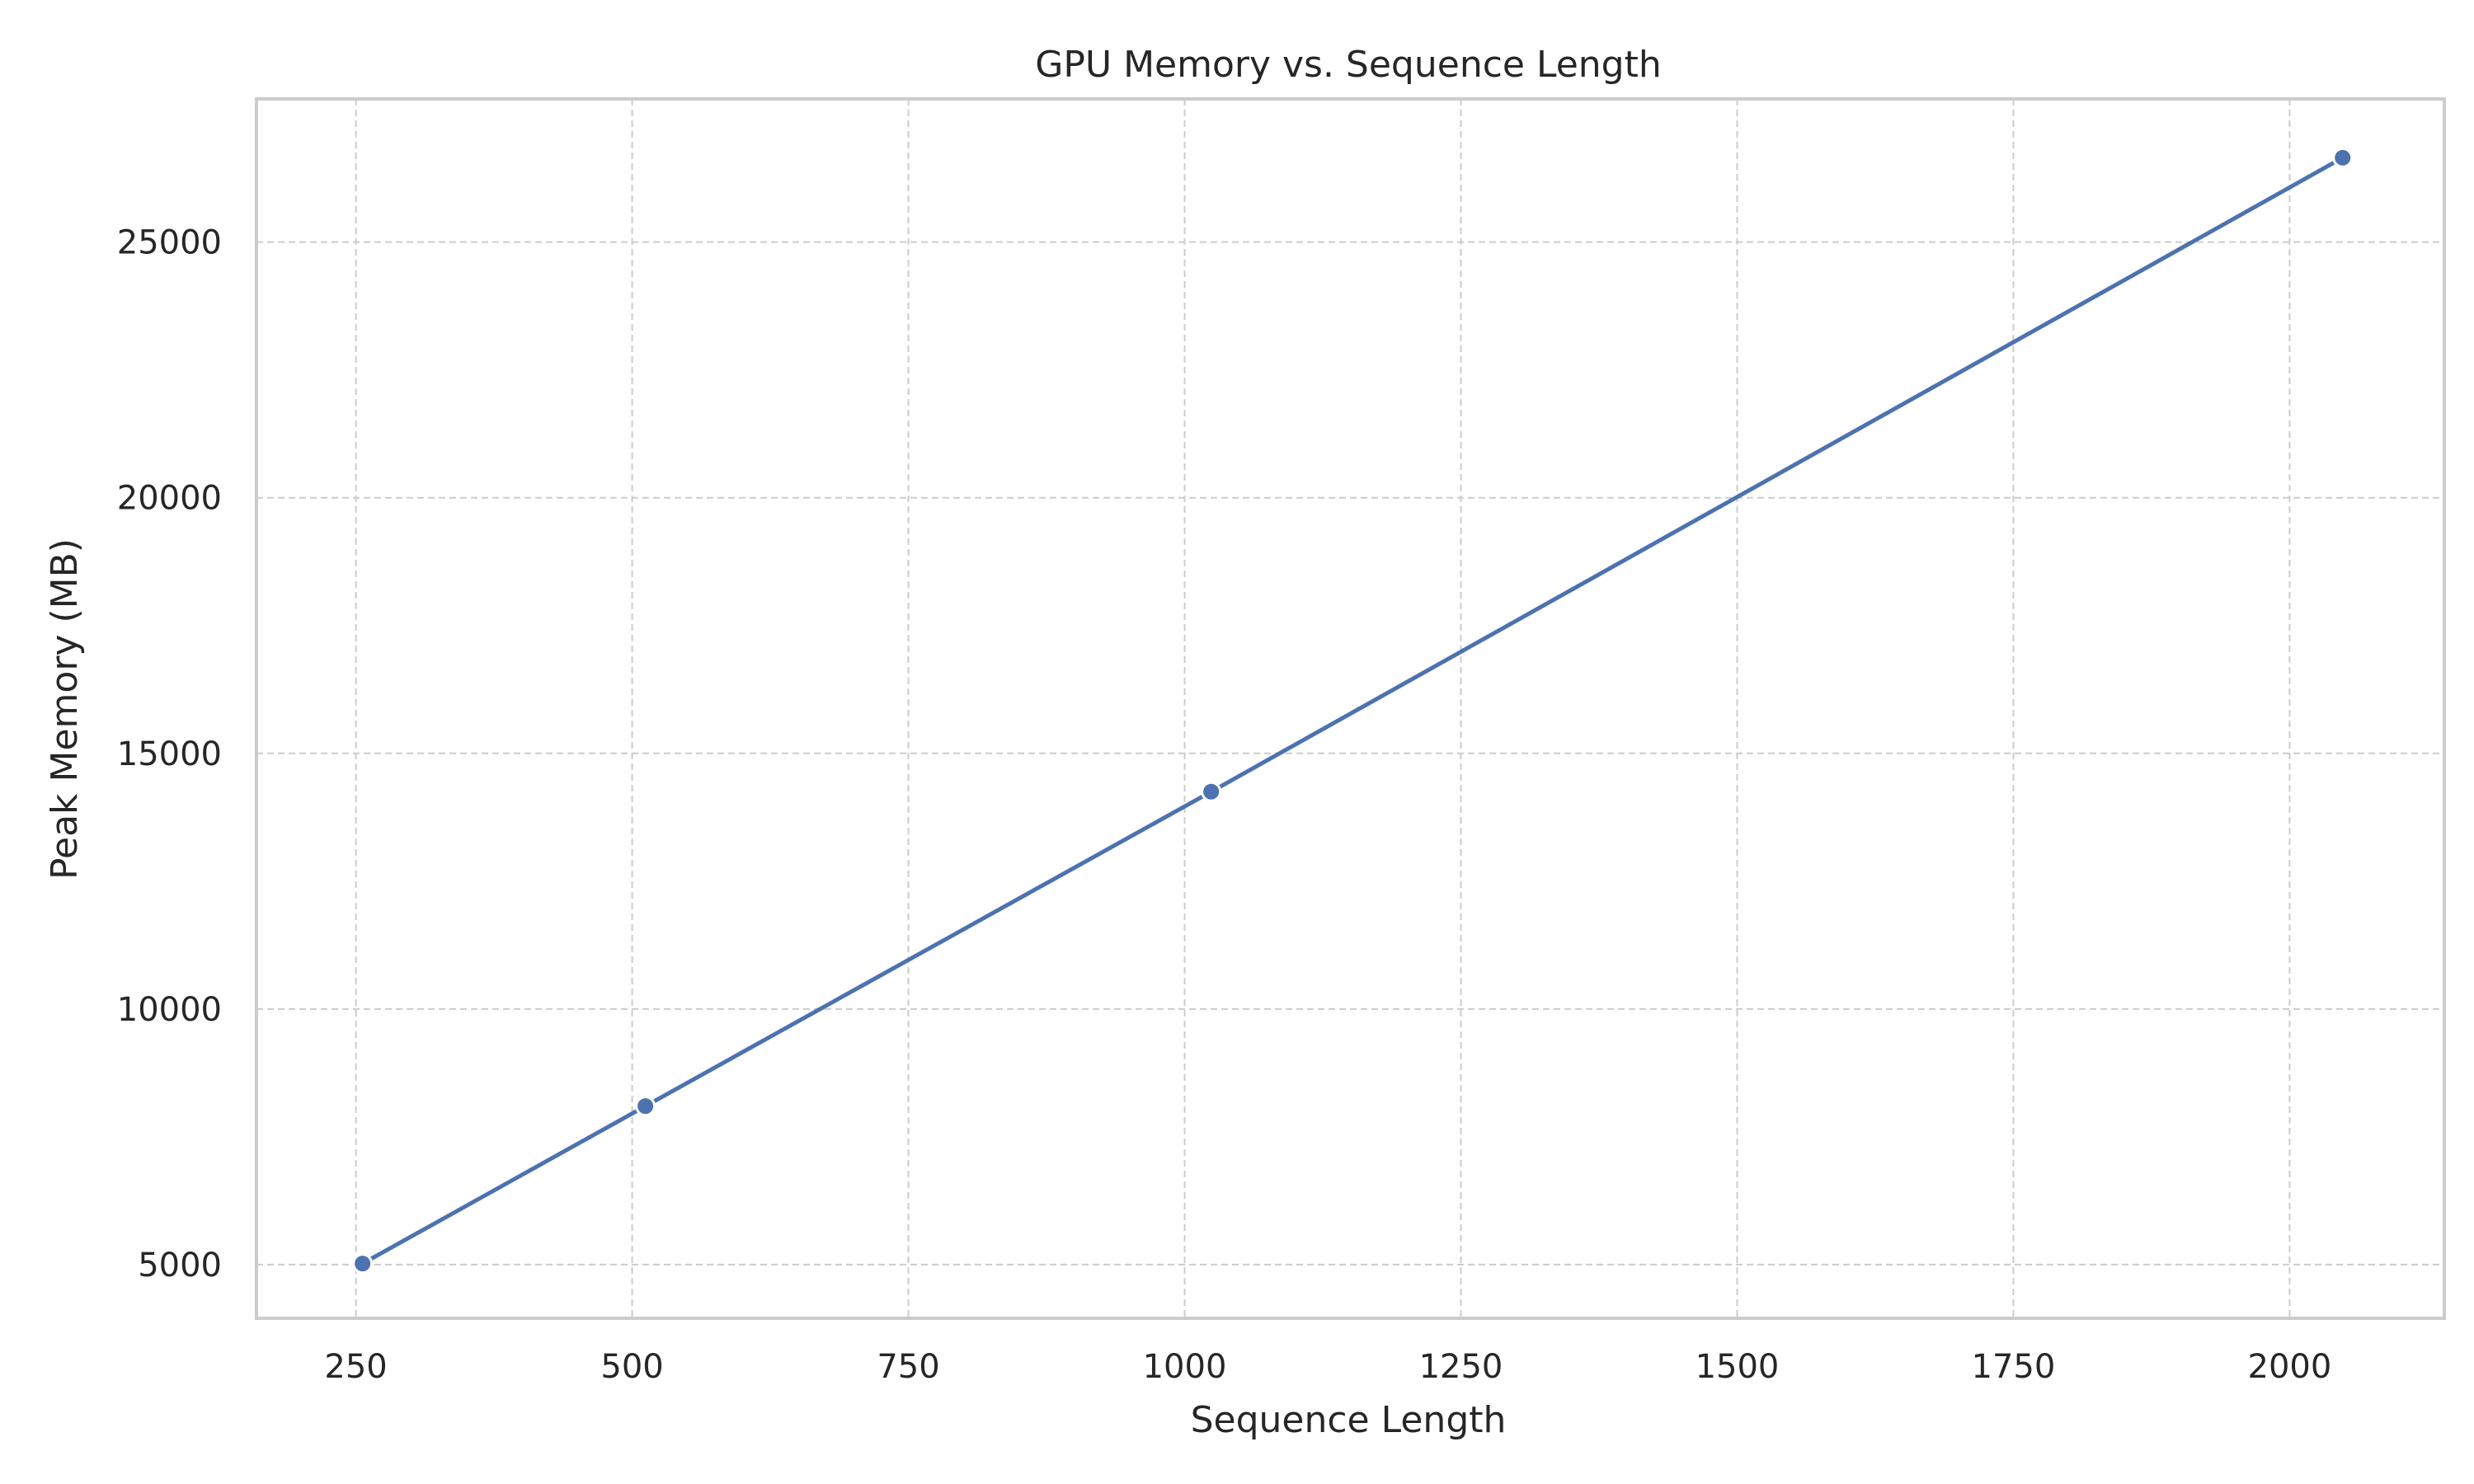 This screenshot has width=2474, height=1484. I want to click on x-tick-label: 1000, so click(1185, 1367).